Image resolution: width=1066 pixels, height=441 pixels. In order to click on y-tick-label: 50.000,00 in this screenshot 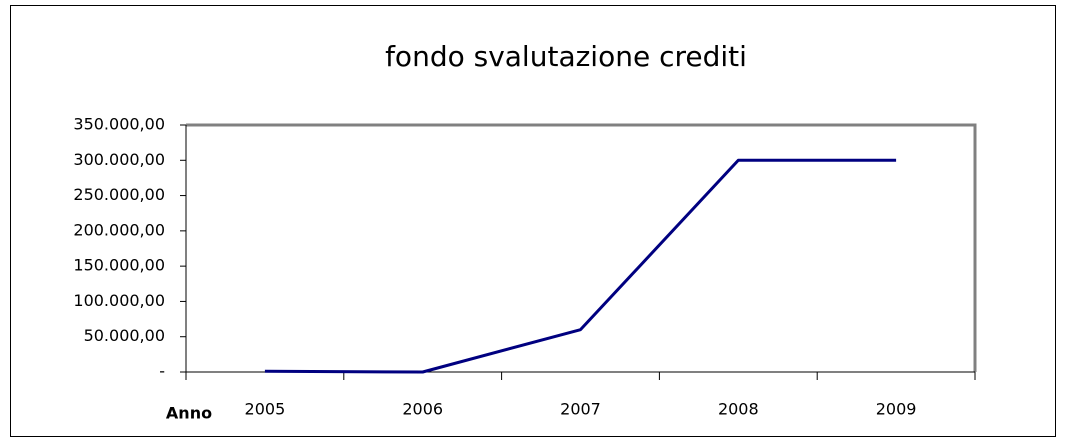, I will do `click(124, 335)`.